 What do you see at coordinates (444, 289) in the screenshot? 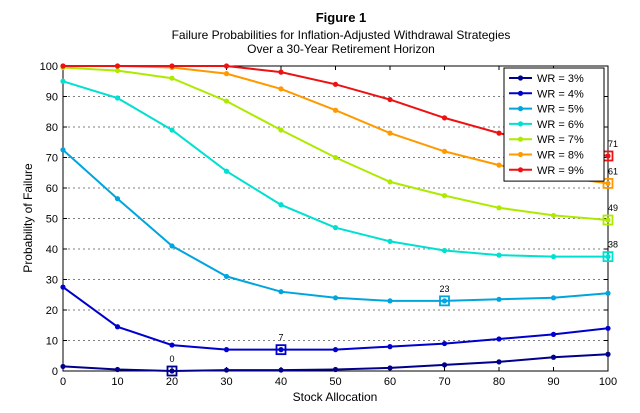
I see `annotation-label: 23` at bounding box center [444, 289].